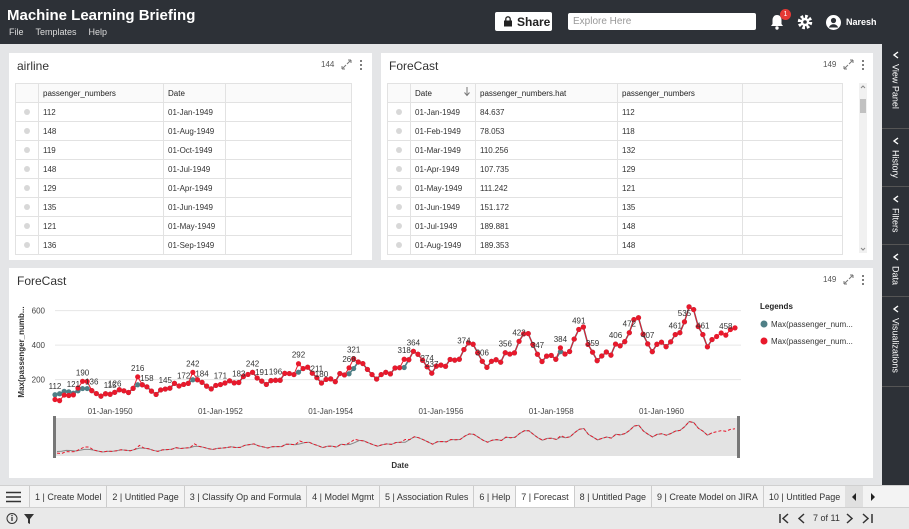 The width and height of the screenshot is (909, 529). What do you see at coordinates (67, 497) in the screenshot?
I see `page-tab: 1 | Create Model` at bounding box center [67, 497].